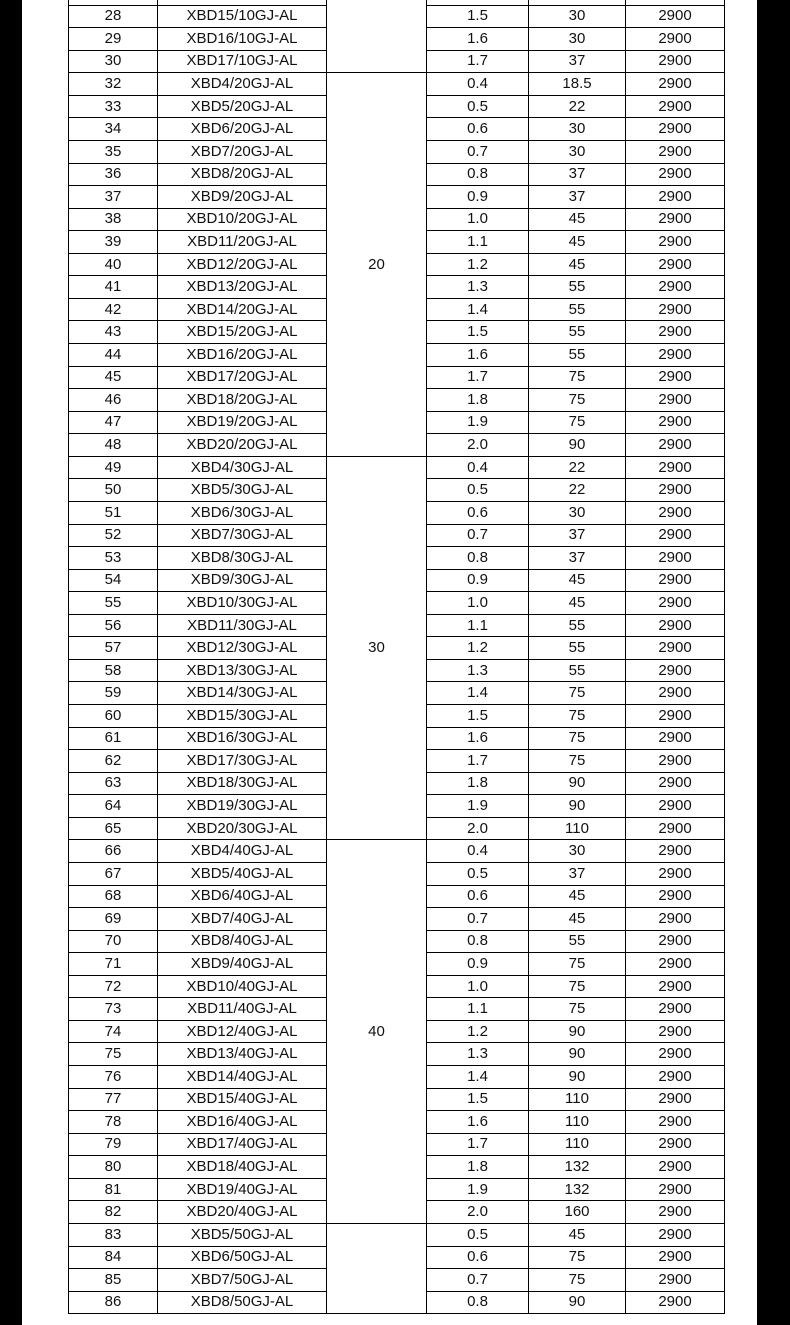 This screenshot has width=790, height=1325. Describe the element at coordinates (242, 422) in the screenshot. I see `cell-model: XBD19/20GJ-AL` at that location.